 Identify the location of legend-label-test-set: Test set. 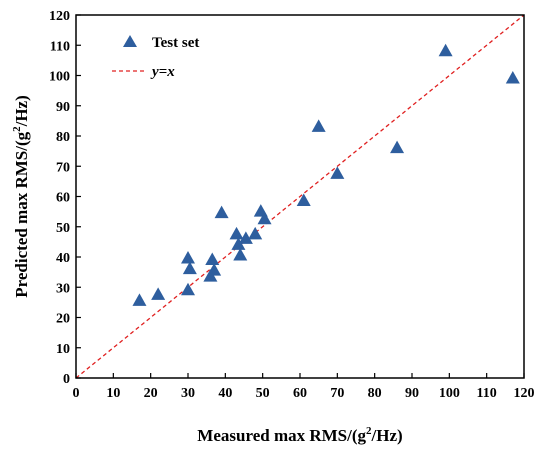
(175, 43).